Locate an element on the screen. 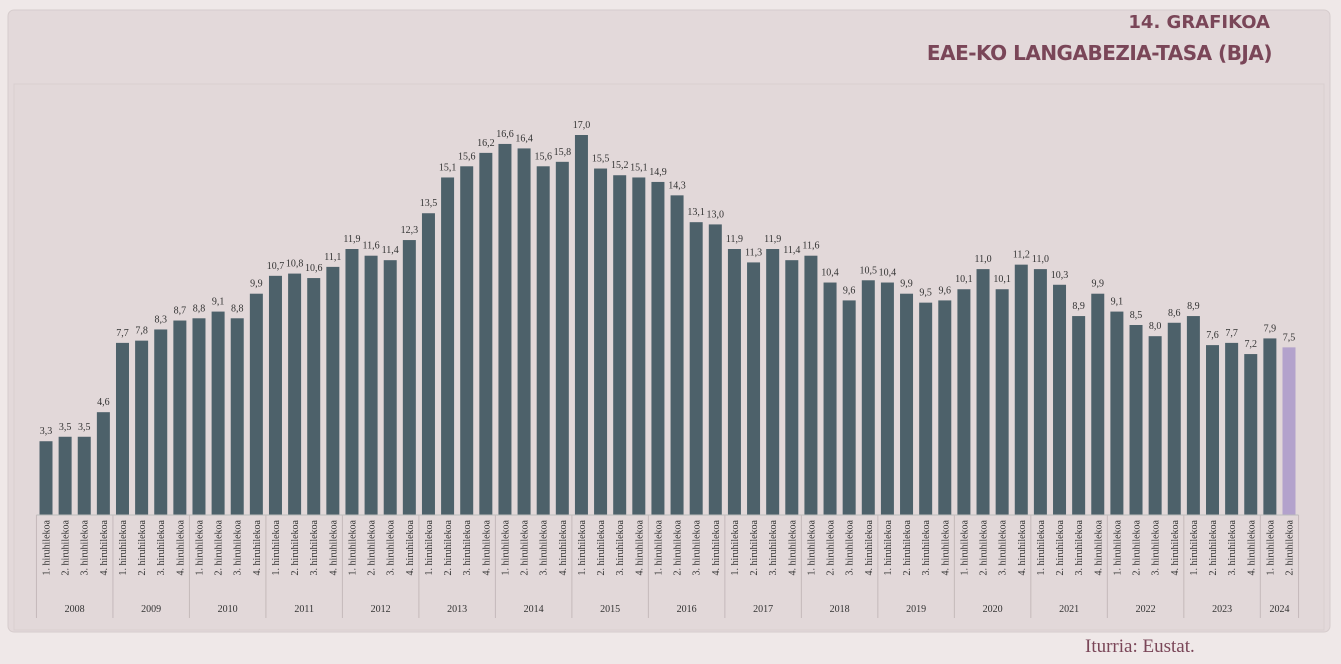 The image size is (1341, 664). year-label: 2023 is located at coordinates (1222, 609).